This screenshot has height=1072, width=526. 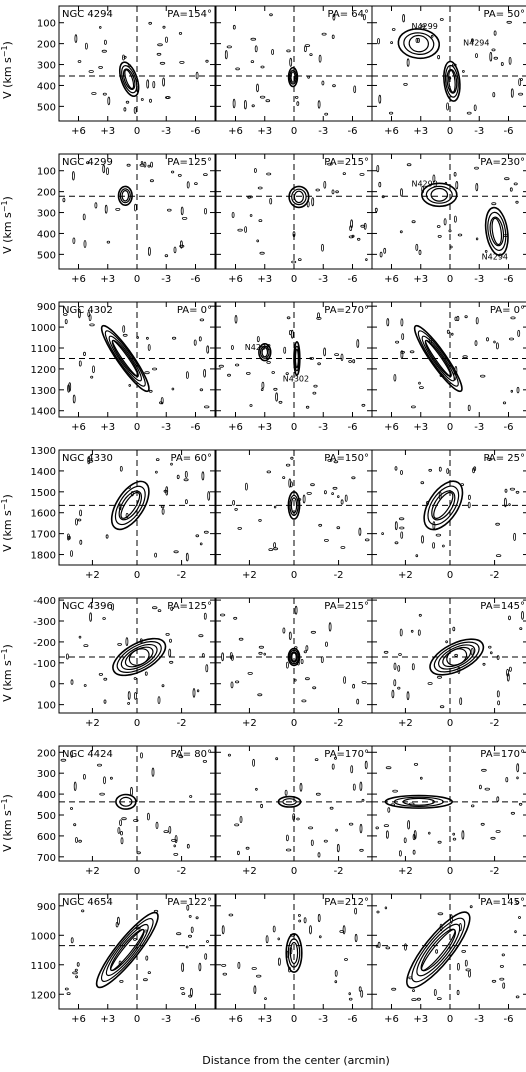 I want to click on y-tick-label: 1600, so click(x=43, y=514).